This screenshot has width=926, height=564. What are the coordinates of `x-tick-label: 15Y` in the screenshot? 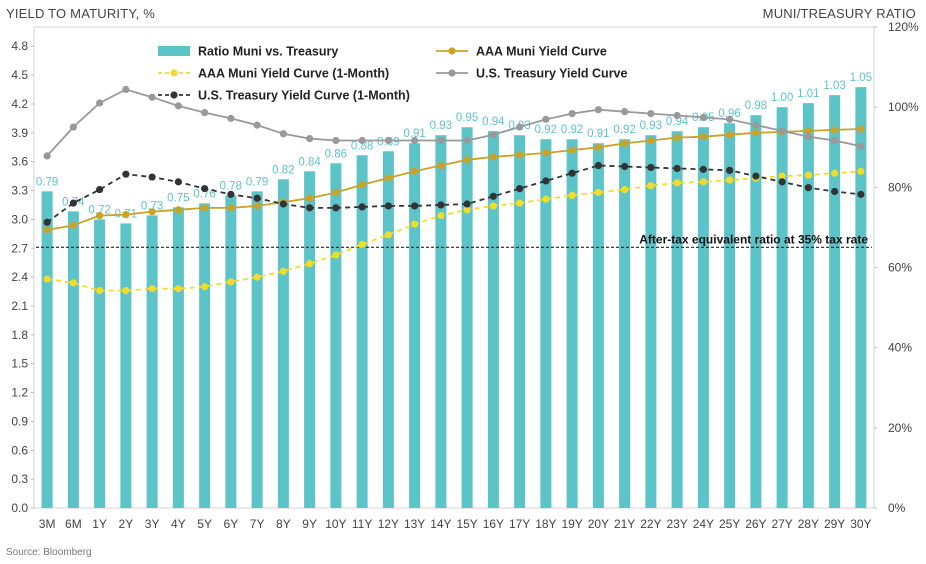 It's located at (466, 524).